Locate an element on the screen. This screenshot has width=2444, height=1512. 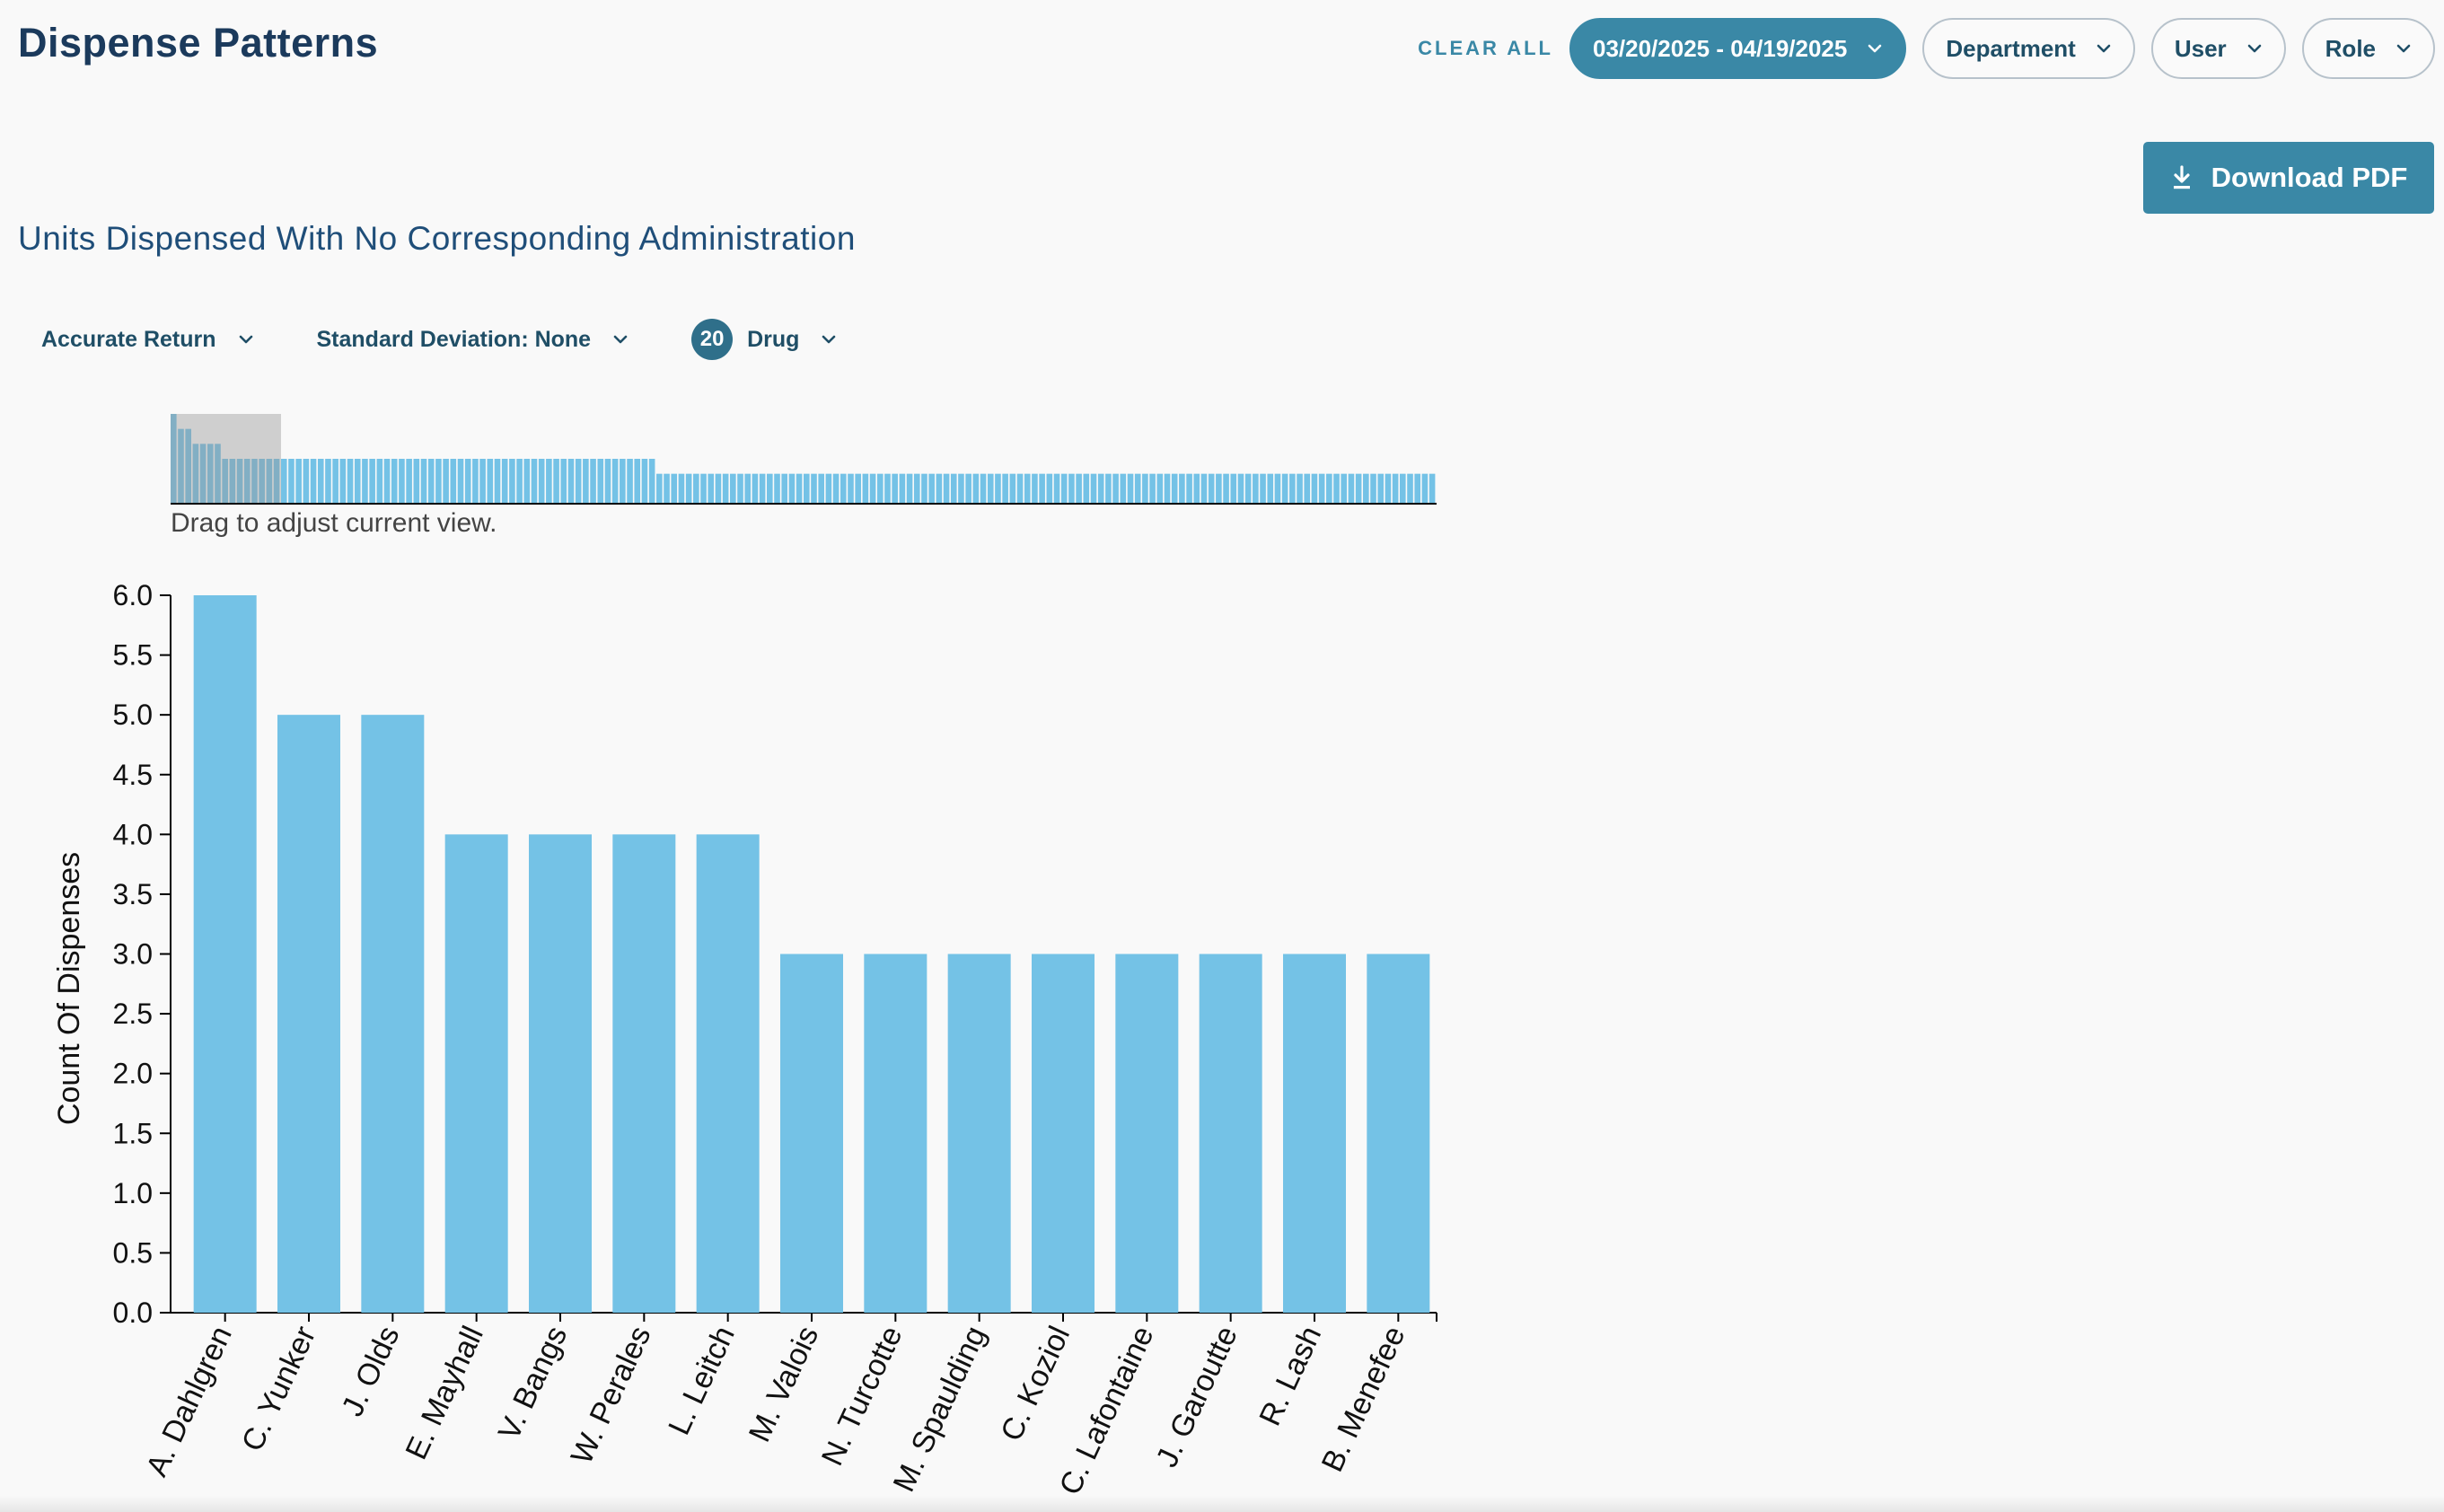
clear-all-button: CLEAR ALL is located at coordinates (1485, 48).